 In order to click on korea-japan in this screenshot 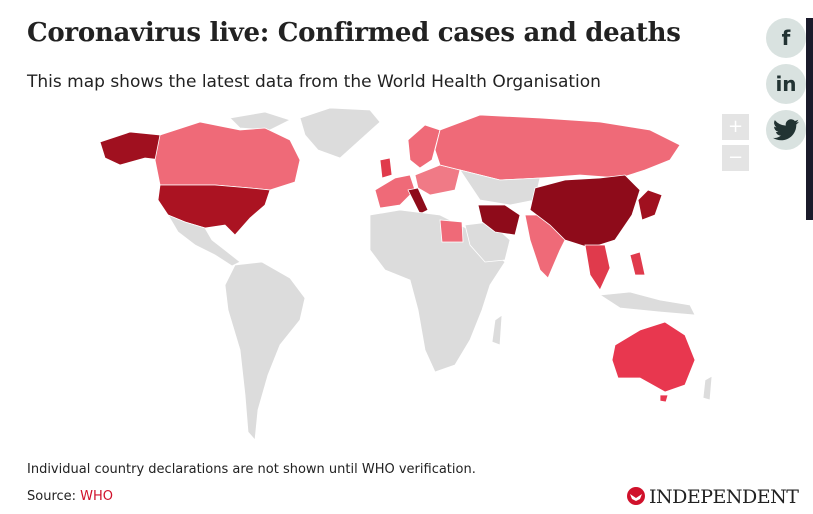, I will do `click(650, 205)`.